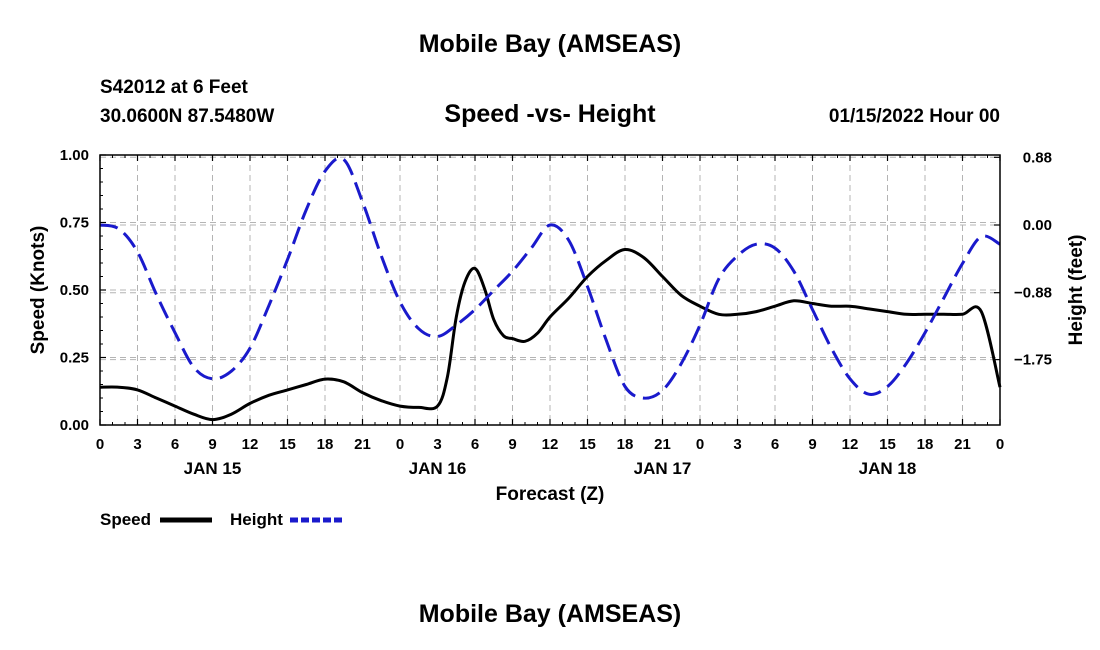  Describe the element at coordinates (1037, 157) in the screenshot. I see `y2-tick-label: 0.88` at that location.